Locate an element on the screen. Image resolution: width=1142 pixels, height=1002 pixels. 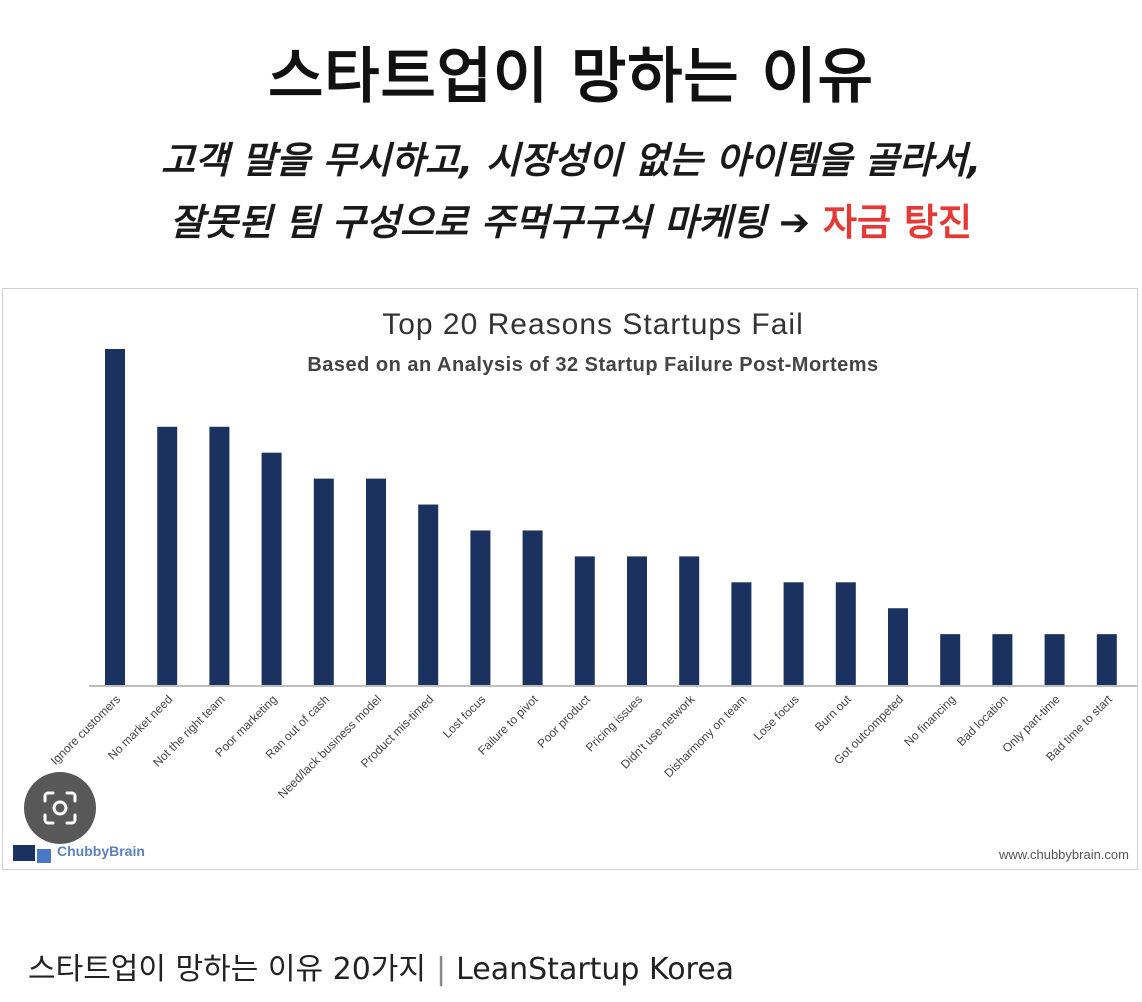
caption-title: 스타트업이 망하는 이유 20가지 is located at coordinates (227, 969).